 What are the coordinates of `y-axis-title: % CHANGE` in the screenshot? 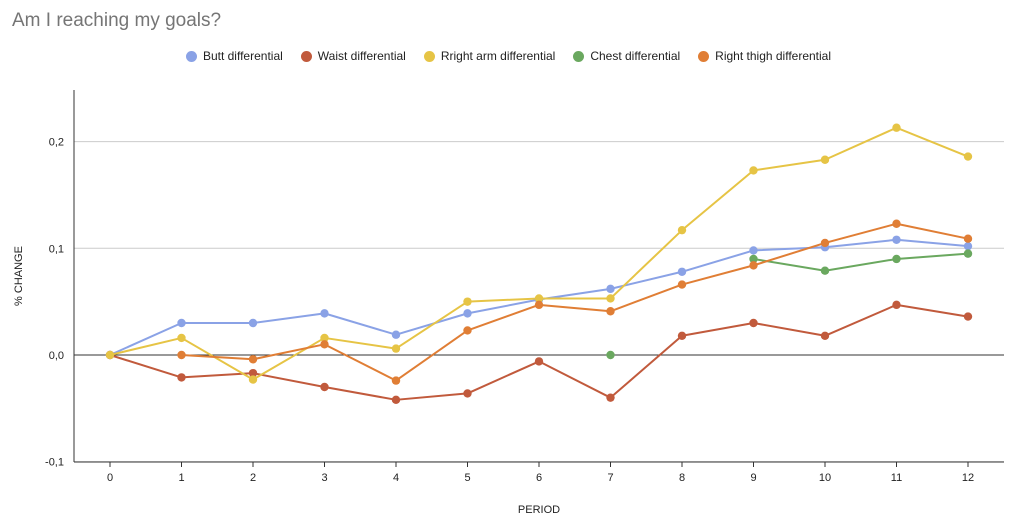 It's located at (19, 276).